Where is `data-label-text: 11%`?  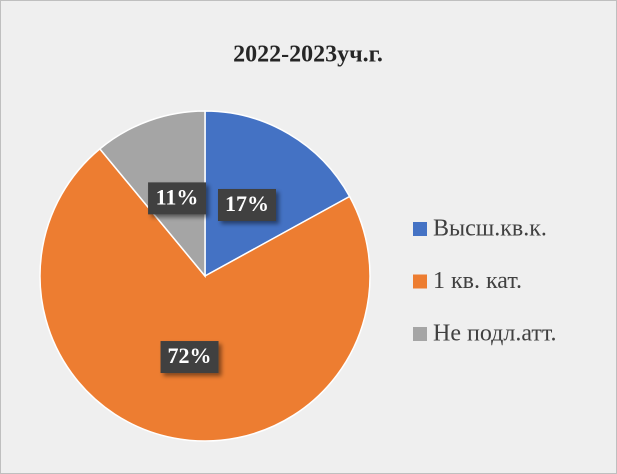
data-label-text: 11% is located at coordinates (177, 196).